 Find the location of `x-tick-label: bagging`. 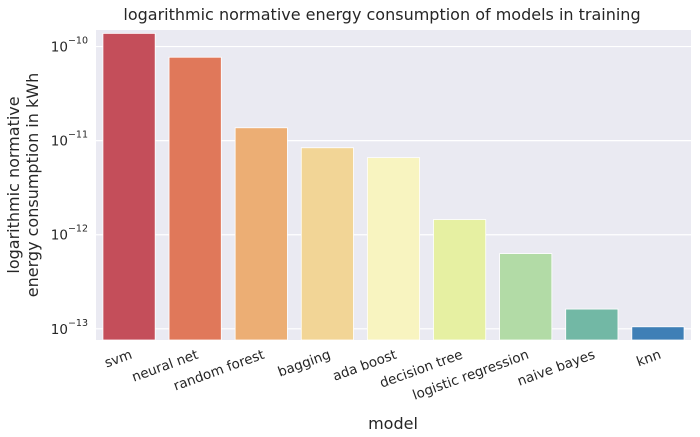

x-tick-label: bagging is located at coordinates (304, 364).